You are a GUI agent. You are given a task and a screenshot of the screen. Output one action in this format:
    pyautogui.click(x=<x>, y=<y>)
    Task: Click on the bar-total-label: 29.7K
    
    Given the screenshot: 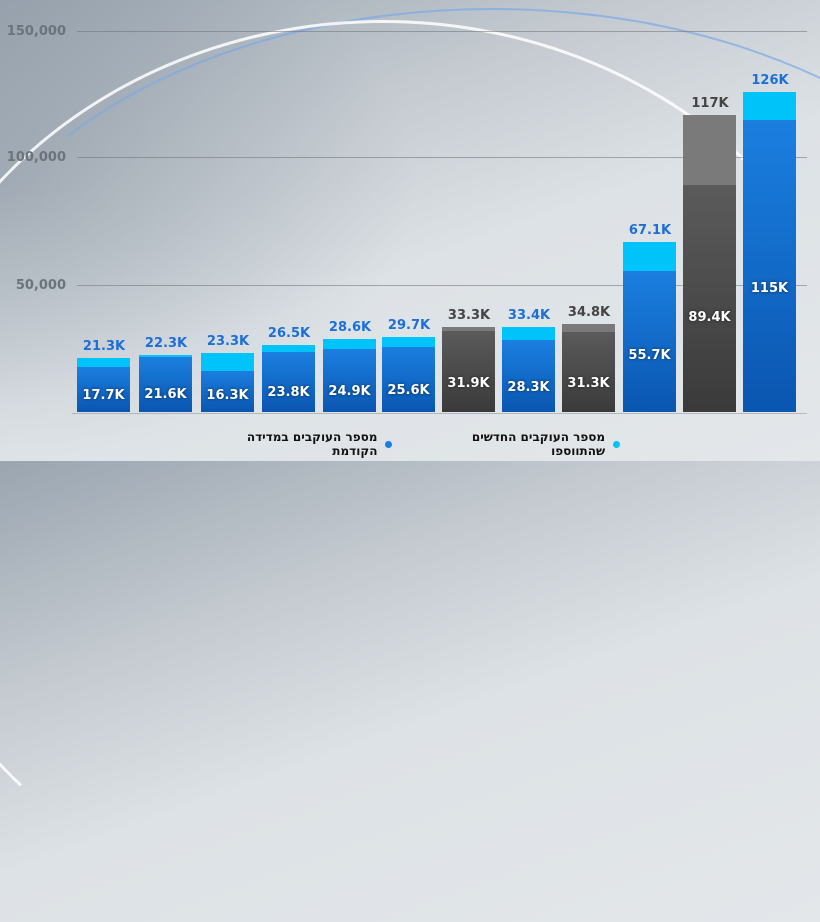 What is the action you would take?
    pyautogui.click(x=409, y=325)
    